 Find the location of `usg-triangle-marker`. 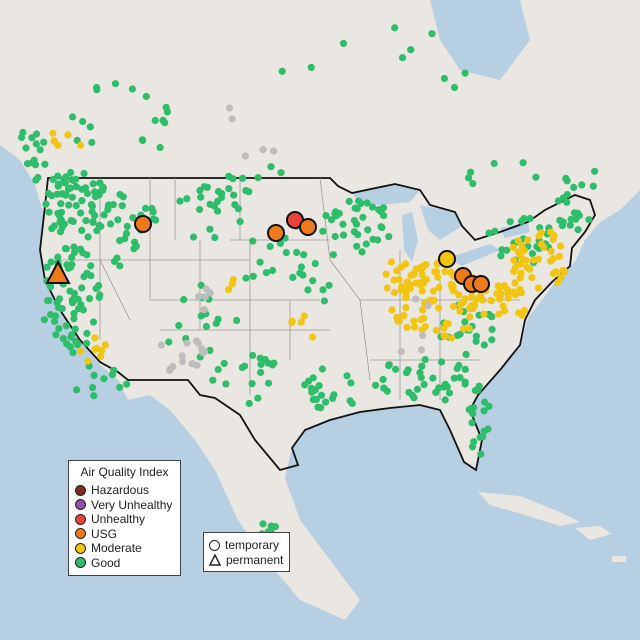

usg-triangle-marker is located at coordinates (58, 271).